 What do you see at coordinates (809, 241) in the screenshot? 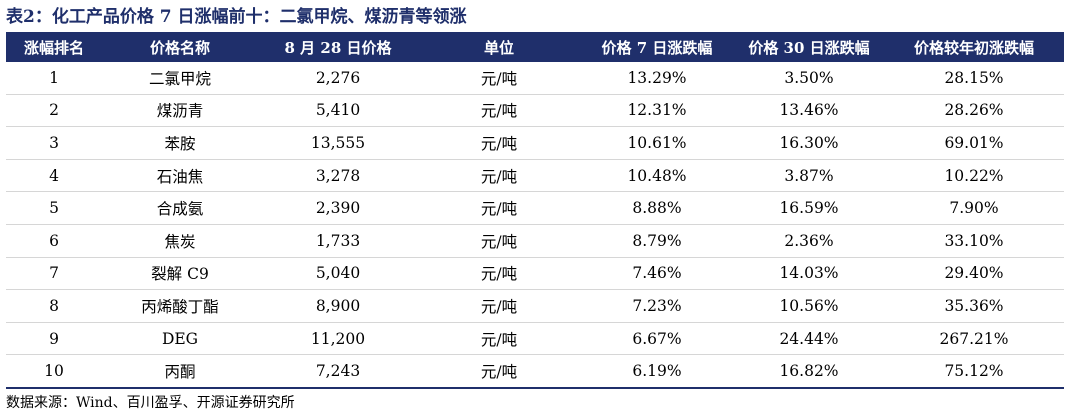
I see `cell-change-30d: 2.36%` at bounding box center [809, 241].